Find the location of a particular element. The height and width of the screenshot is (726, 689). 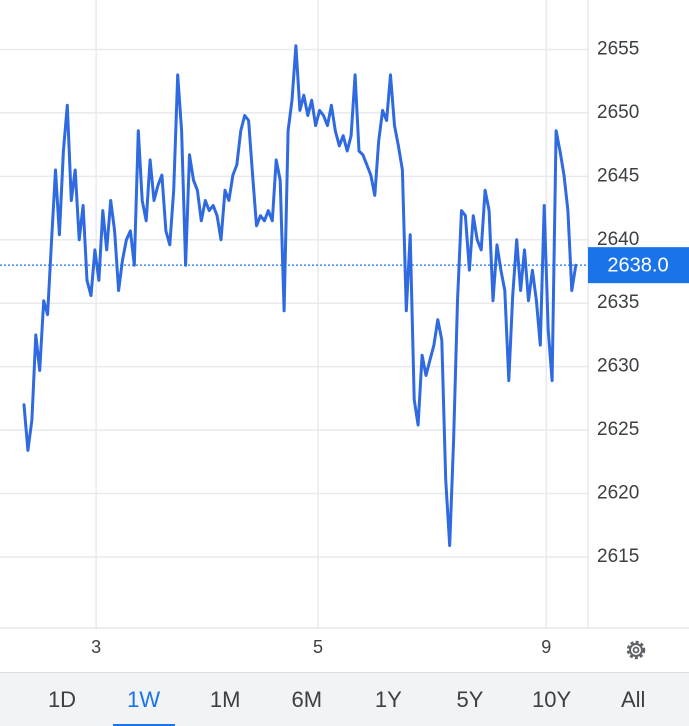

range-button: 1Y is located at coordinates (388, 699).